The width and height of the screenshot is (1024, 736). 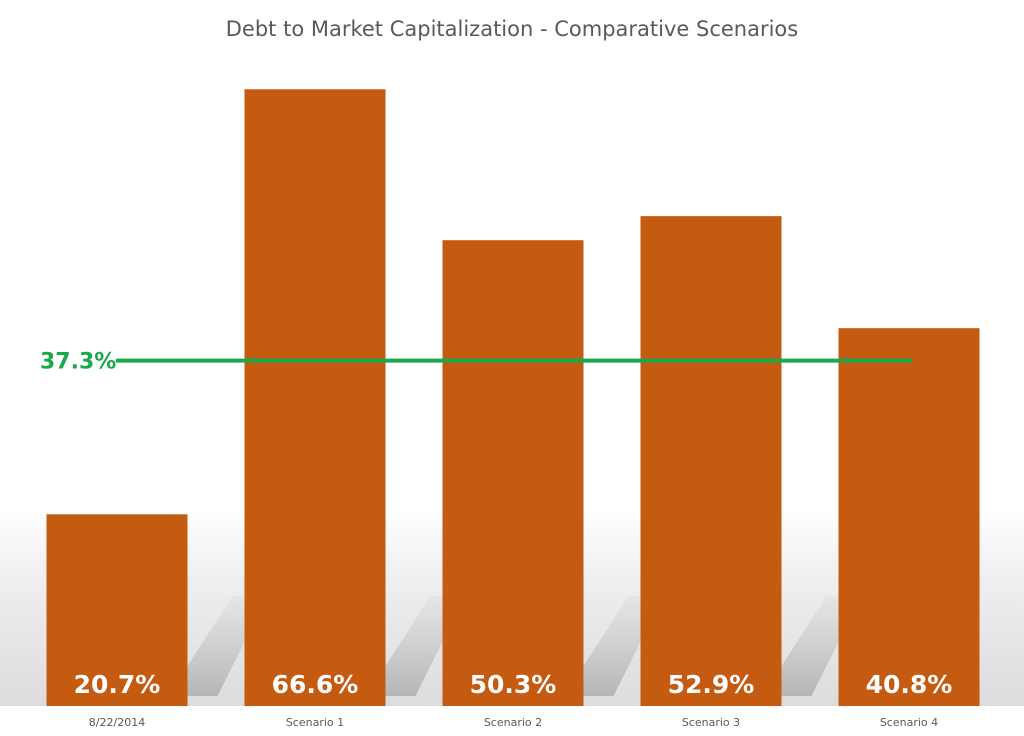 What do you see at coordinates (117, 722) in the screenshot?
I see `x-tick-label: 8/22/2014` at bounding box center [117, 722].